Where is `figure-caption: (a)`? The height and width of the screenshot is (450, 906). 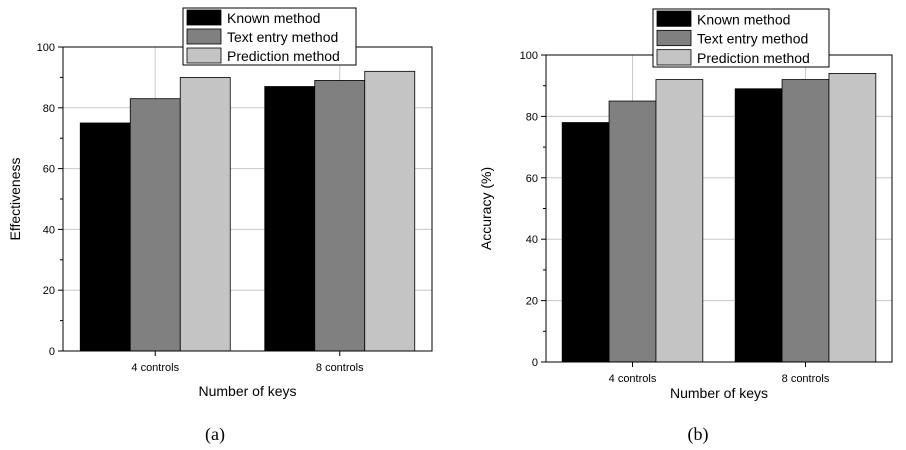
figure-caption: (a) is located at coordinates (215, 434).